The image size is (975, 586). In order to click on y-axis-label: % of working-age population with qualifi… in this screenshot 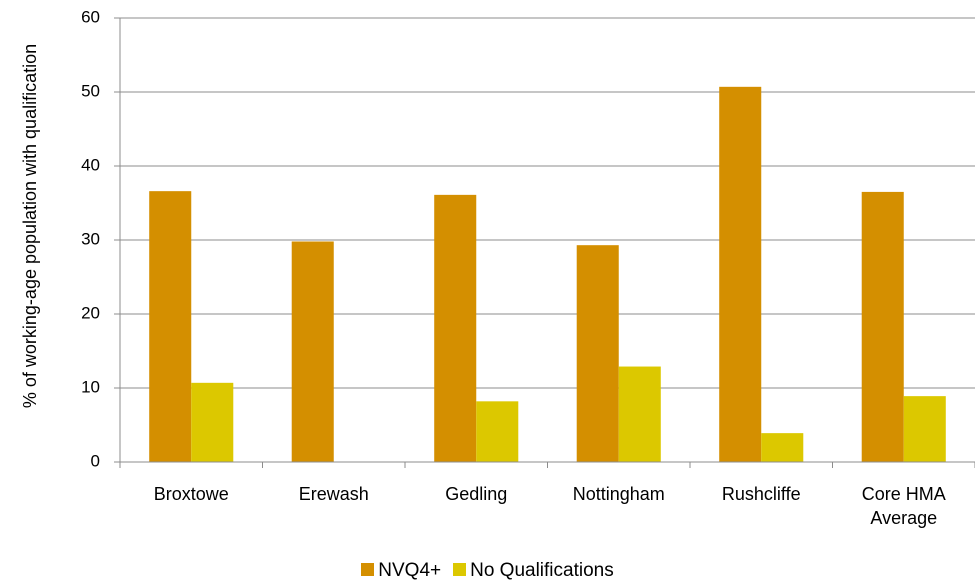, I will do `click(30, 226)`.